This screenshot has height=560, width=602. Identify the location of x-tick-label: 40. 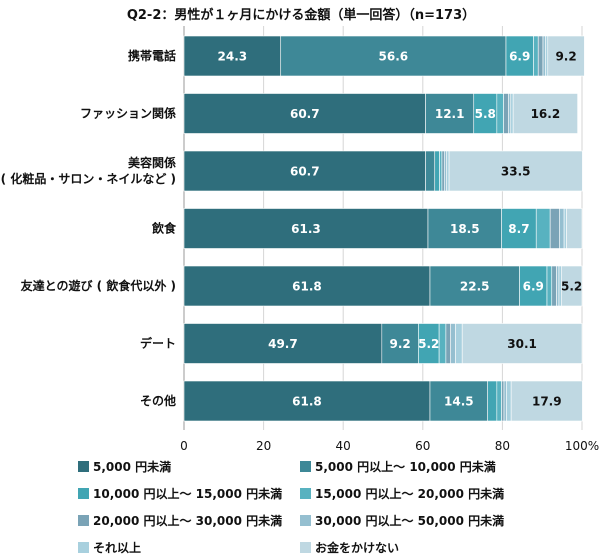
(343, 446).